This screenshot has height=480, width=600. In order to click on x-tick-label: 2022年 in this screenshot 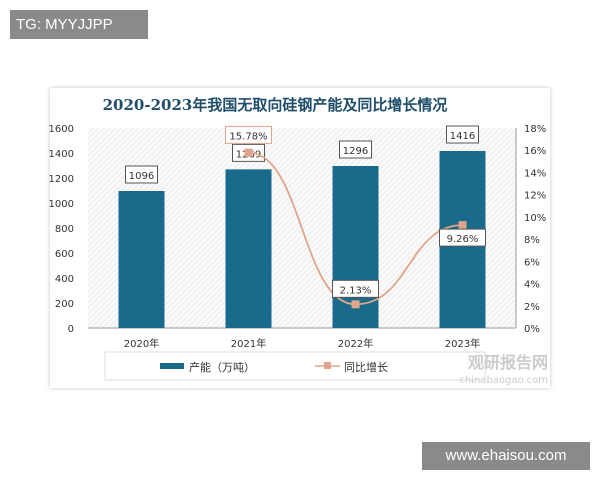, I will do `click(355, 343)`.